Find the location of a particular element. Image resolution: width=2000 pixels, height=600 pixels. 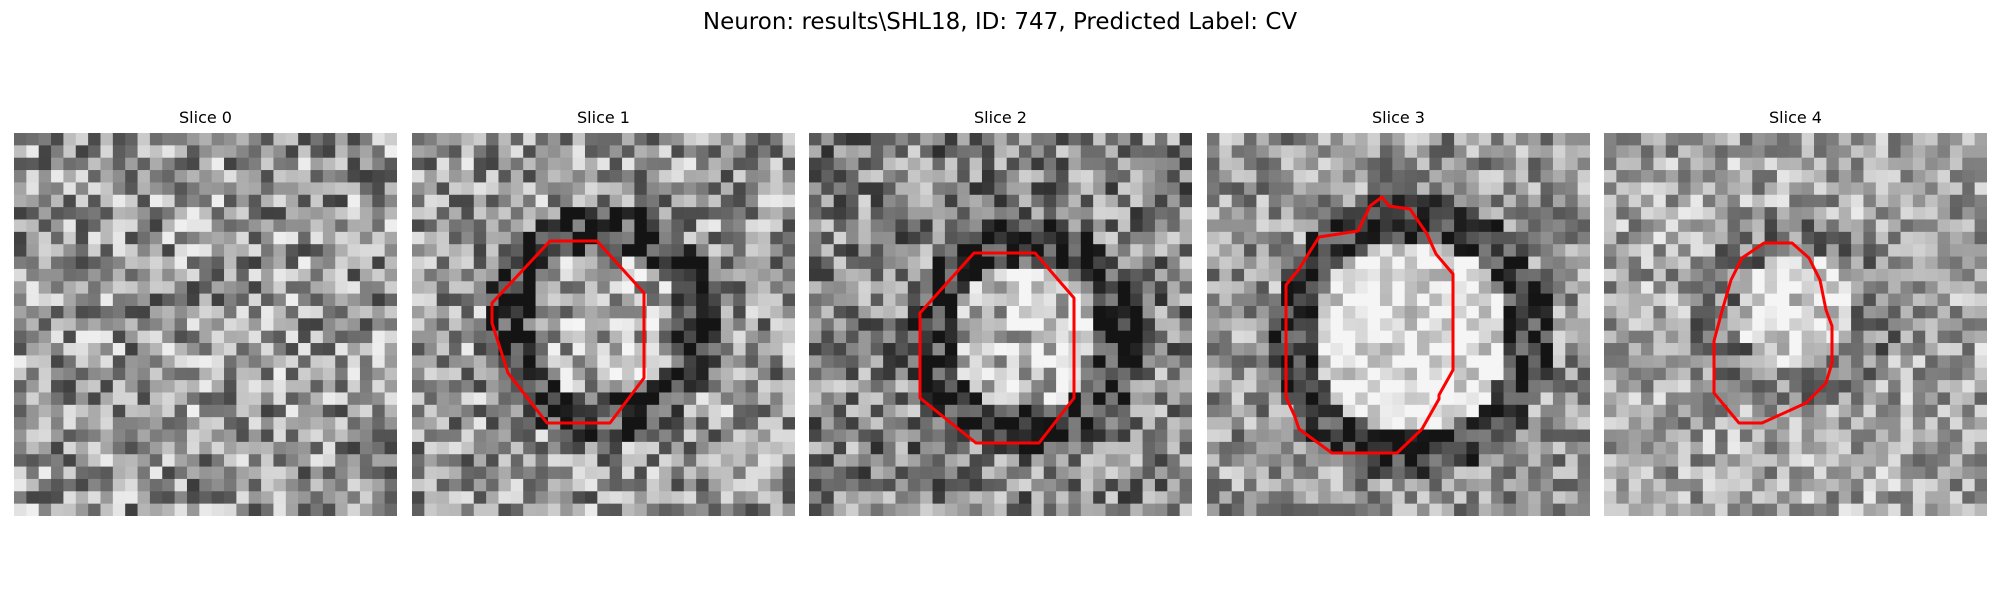

slice-title: Slice 1 is located at coordinates (603, 117).